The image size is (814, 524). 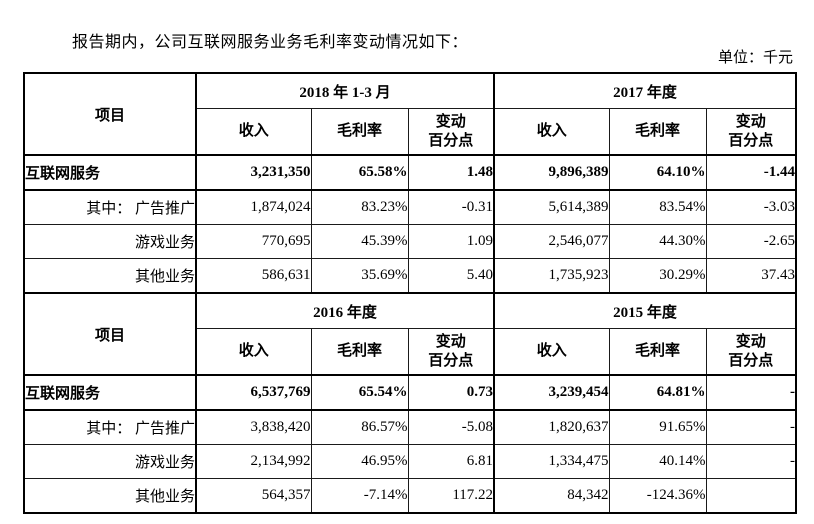 What do you see at coordinates (755, 58) in the screenshot?
I see `unit-label: 单位：千元` at bounding box center [755, 58].